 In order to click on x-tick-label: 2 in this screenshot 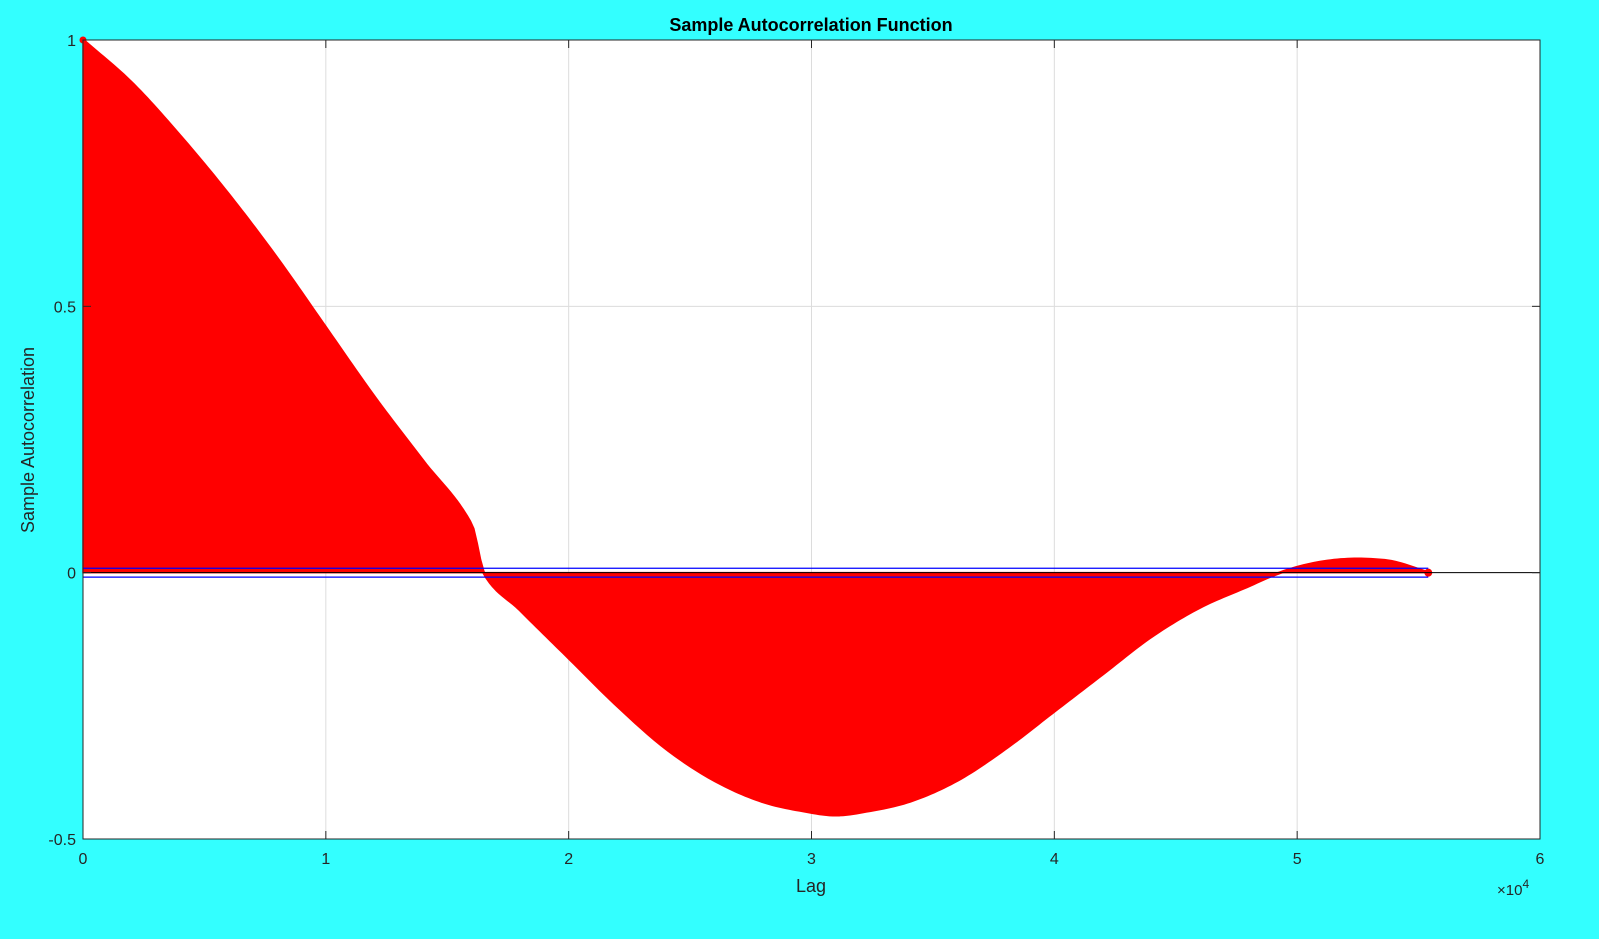, I will do `click(568, 859)`.